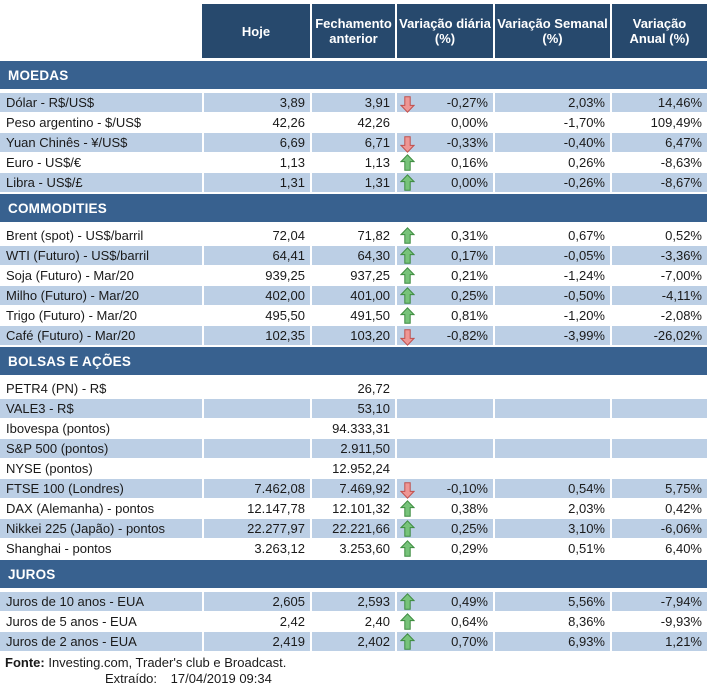 This screenshot has width=707, height=684. What do you see at coordinates (361, 528) in the screenshot?
I see `cell-fechamento-anterior: 22.221,66` at bounding box center [361, 528].